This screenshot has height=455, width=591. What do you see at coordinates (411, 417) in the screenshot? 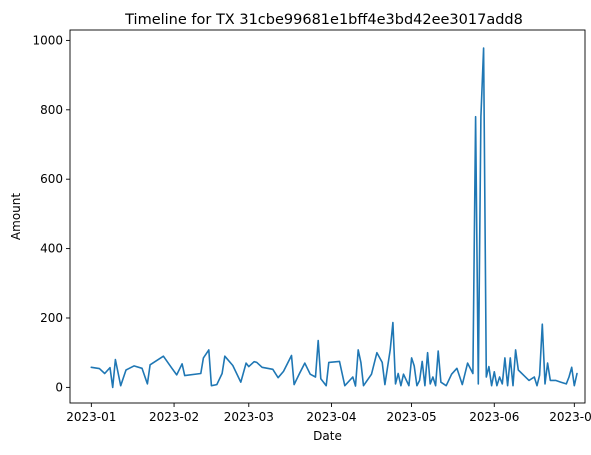
I see `x-tick-label: 2023-05` at bounding box center [411, 417].